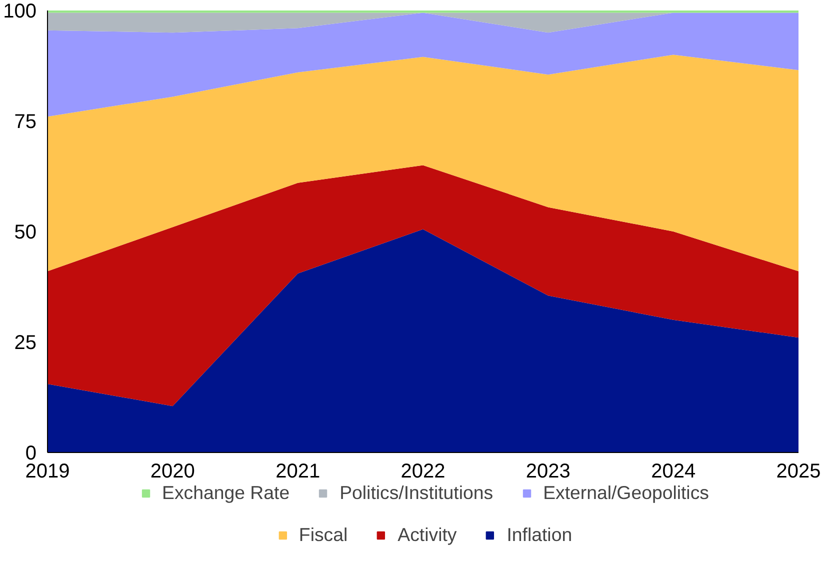 The width and height of the screenshot is (828, 561). Describe the element at coordinates (626, 493) in the screenshot. I see `legend-label: External/Geopolitics` at that location.